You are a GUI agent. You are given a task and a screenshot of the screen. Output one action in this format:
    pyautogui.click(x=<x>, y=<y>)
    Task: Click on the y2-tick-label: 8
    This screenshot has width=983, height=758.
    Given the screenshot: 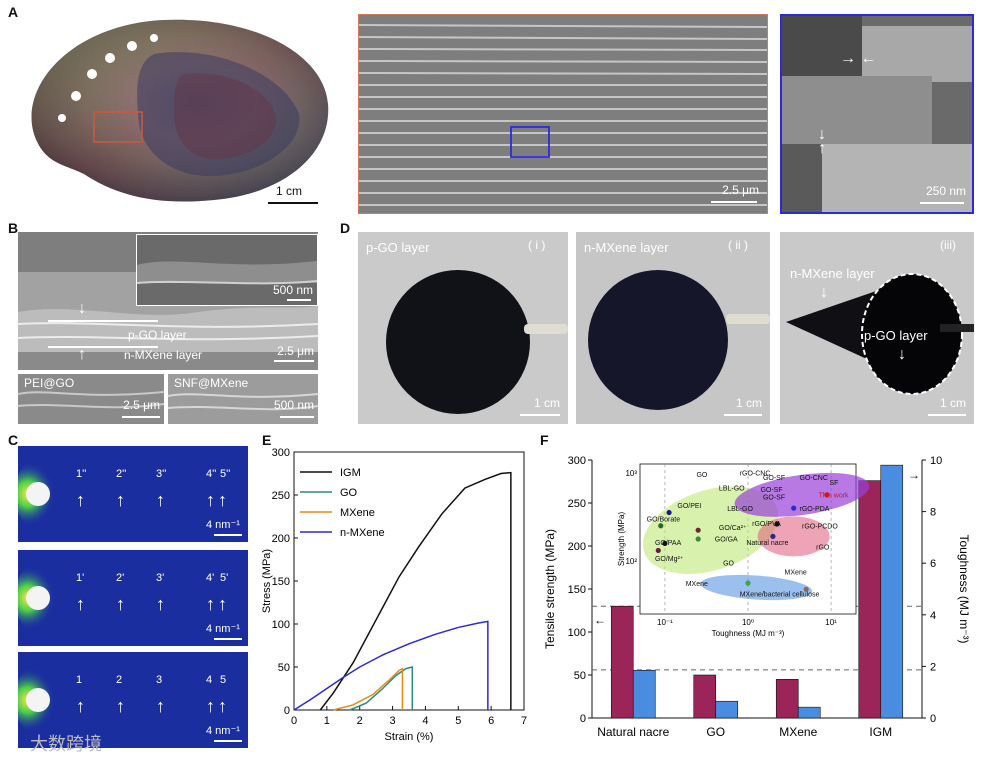 What is the action you would take?
    pyautogui.click(x=933, y=513)
    